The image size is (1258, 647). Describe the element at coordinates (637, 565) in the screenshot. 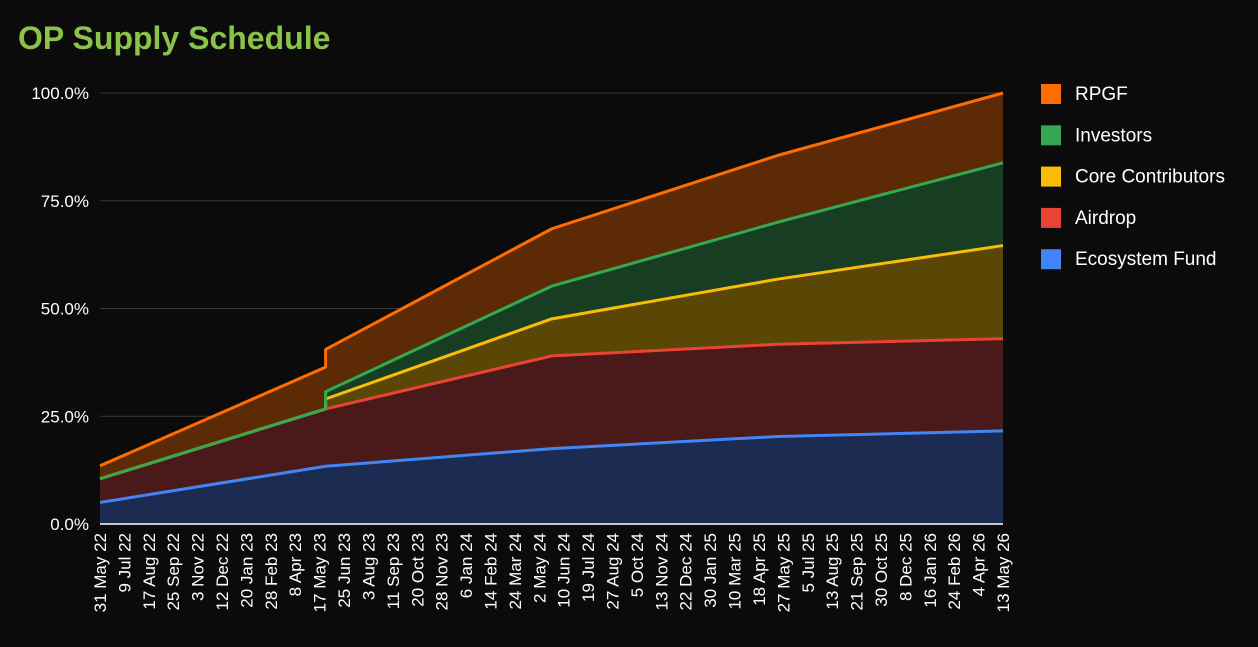

I see `x-tick-label: 5 Oct 24` at that location.